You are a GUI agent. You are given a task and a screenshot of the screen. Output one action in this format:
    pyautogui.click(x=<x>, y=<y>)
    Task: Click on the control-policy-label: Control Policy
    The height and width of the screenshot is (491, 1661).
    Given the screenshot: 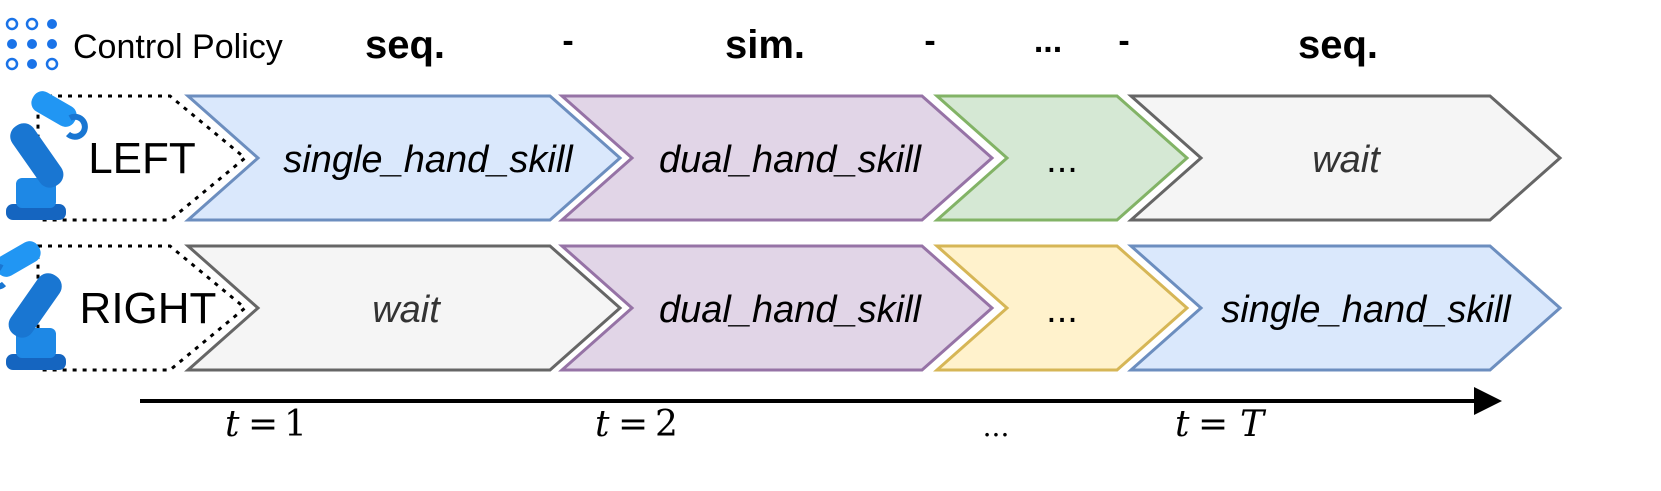 What is the action you would take?
    pyautogui.click(x=178, y=47)
    